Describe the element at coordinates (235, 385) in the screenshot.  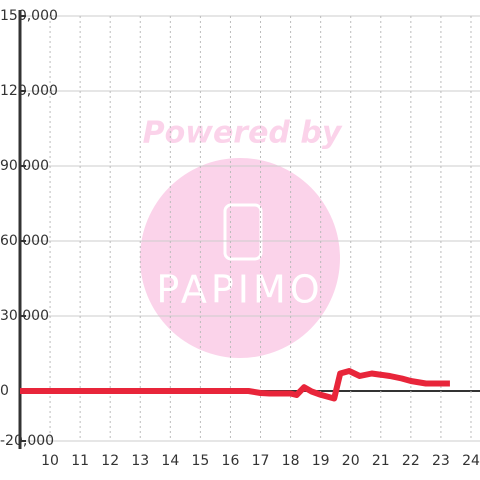
I see `line` at that location.